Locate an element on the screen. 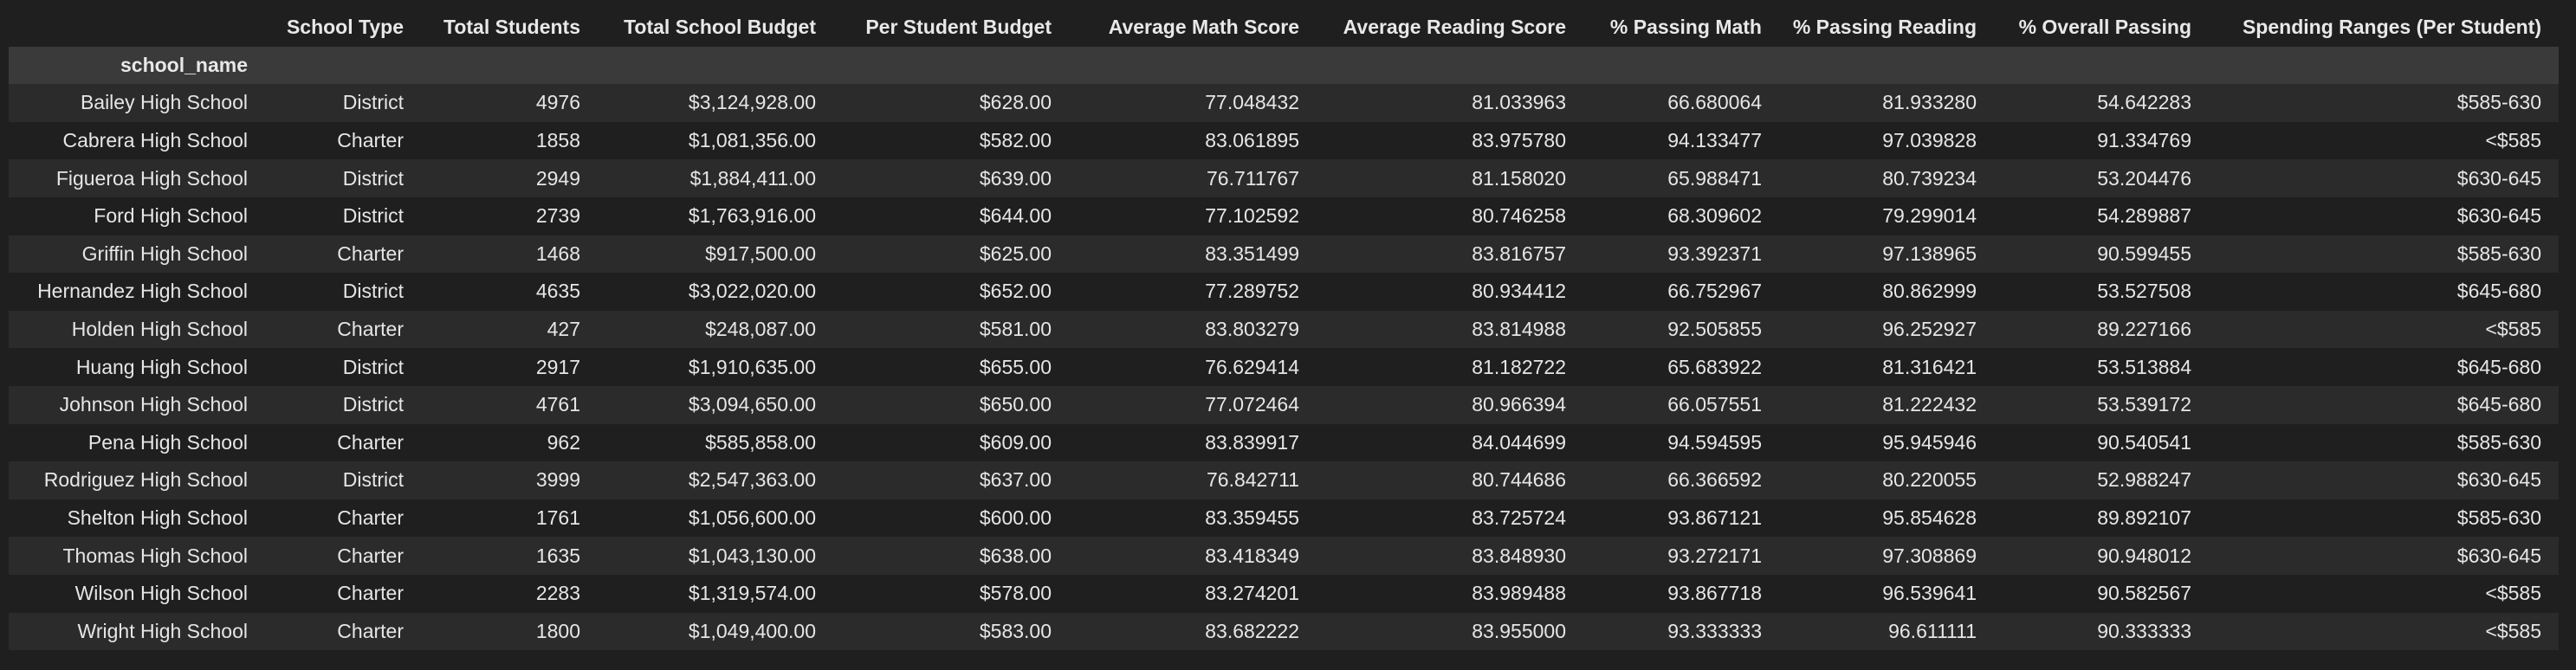  column-header: Total Students is located at coordinates (509, 28).